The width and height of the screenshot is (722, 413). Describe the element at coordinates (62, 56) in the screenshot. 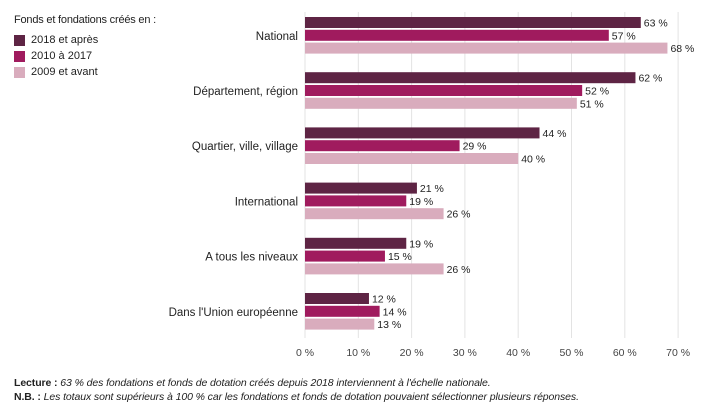

I see `legend-label: 2010 à 2017` at that location.